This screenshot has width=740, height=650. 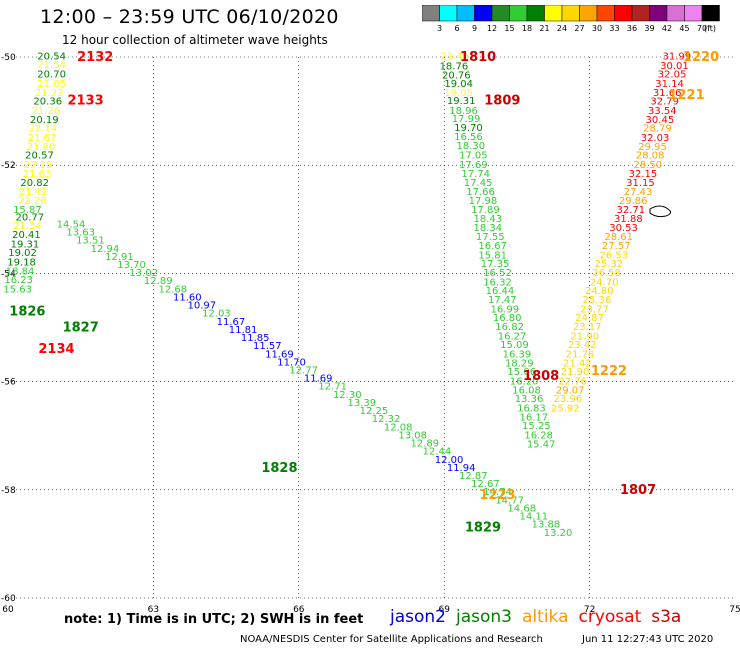 I want to click on track-id-label: 2133, so click(x=85, y=100).